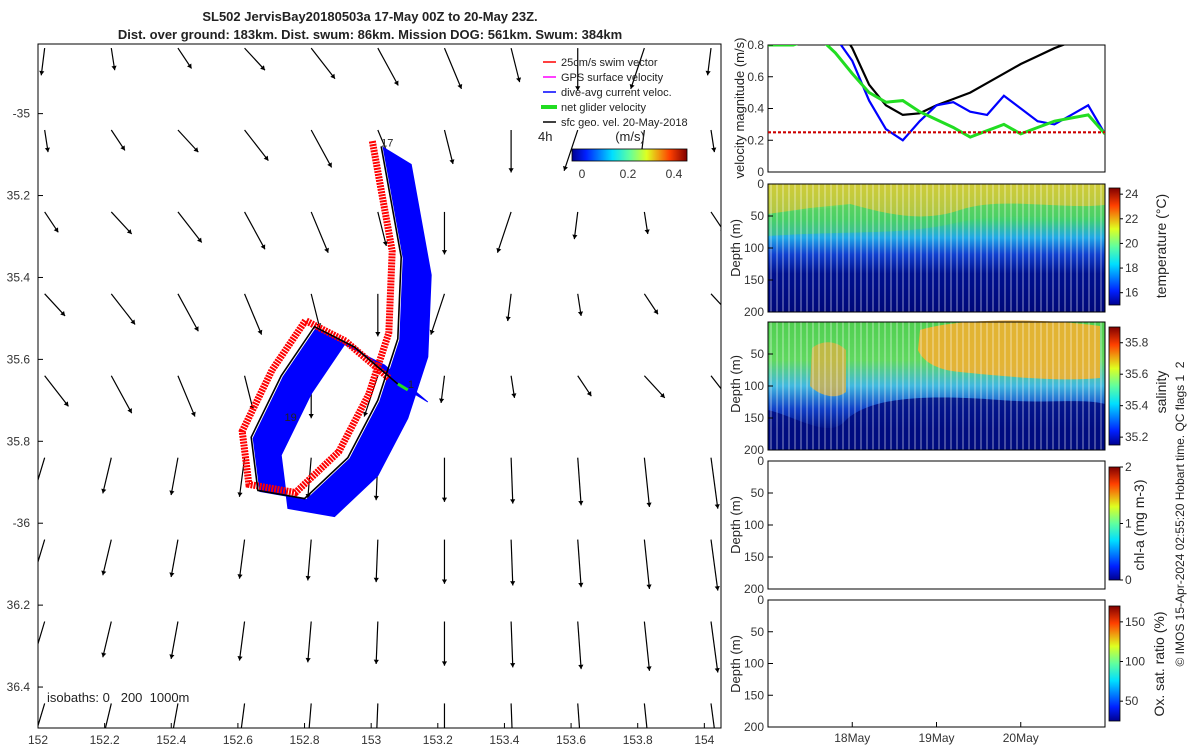 The width and height of the screenshot is (1200, 750). Describe the element at coordinates (758, 663) in the screenshot. I see `oxygen-y-ticks: 0 50 100 150 200` at that location.